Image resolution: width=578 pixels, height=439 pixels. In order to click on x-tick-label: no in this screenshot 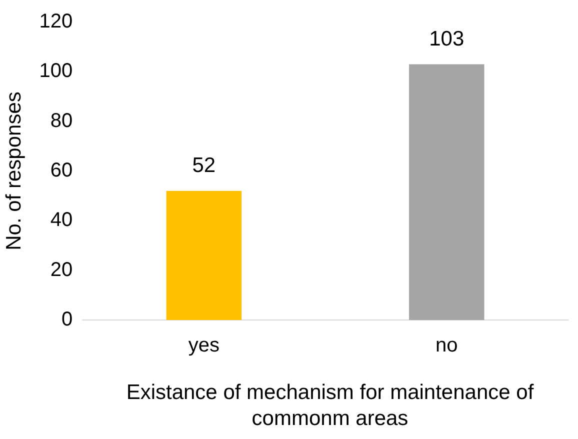, I will do `click(447, 345)`.